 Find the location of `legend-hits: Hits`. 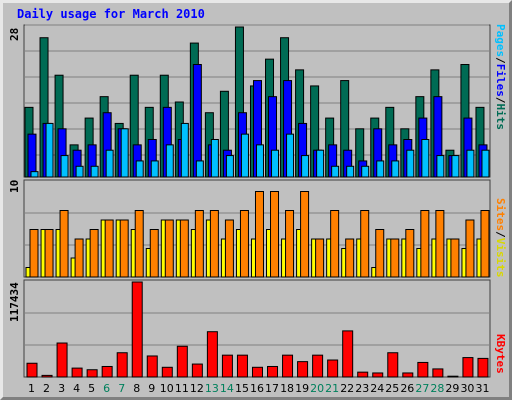

legend-hits: Hits is located at coordinates (500, 117).